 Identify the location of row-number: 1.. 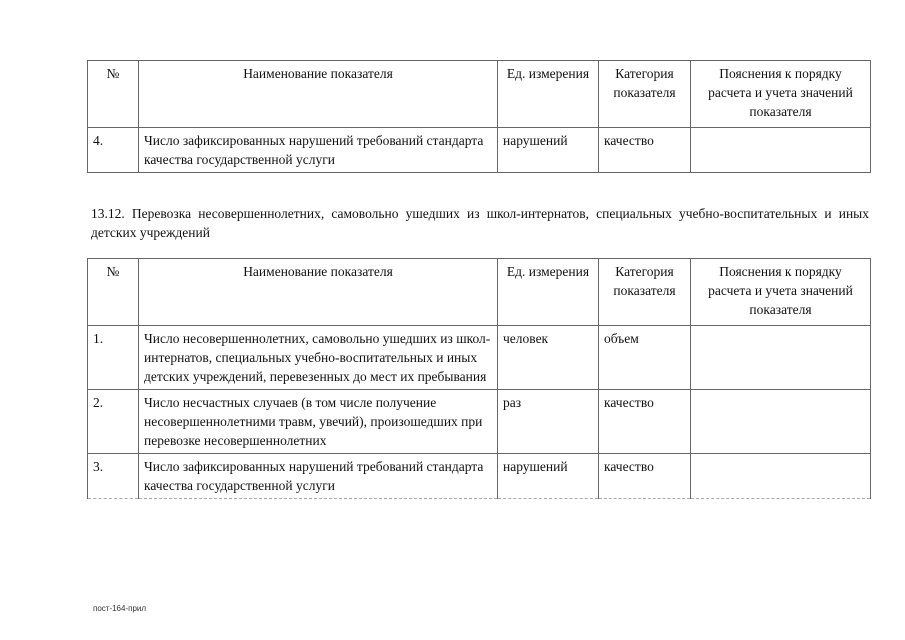
(113, 357).